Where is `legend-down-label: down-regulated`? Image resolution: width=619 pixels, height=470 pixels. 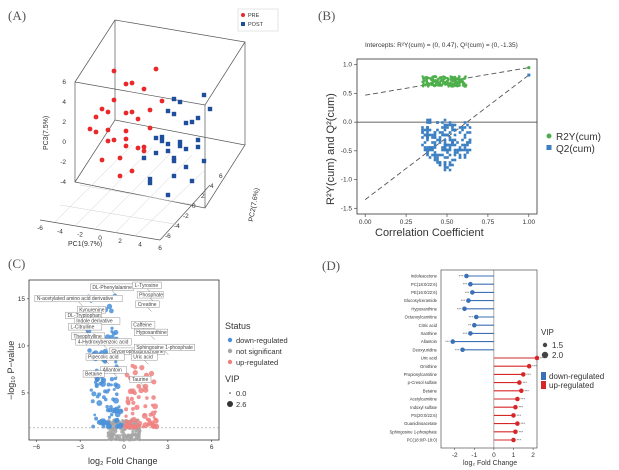 legend-down-label: down-regulated is located at coordinates (262, 340).